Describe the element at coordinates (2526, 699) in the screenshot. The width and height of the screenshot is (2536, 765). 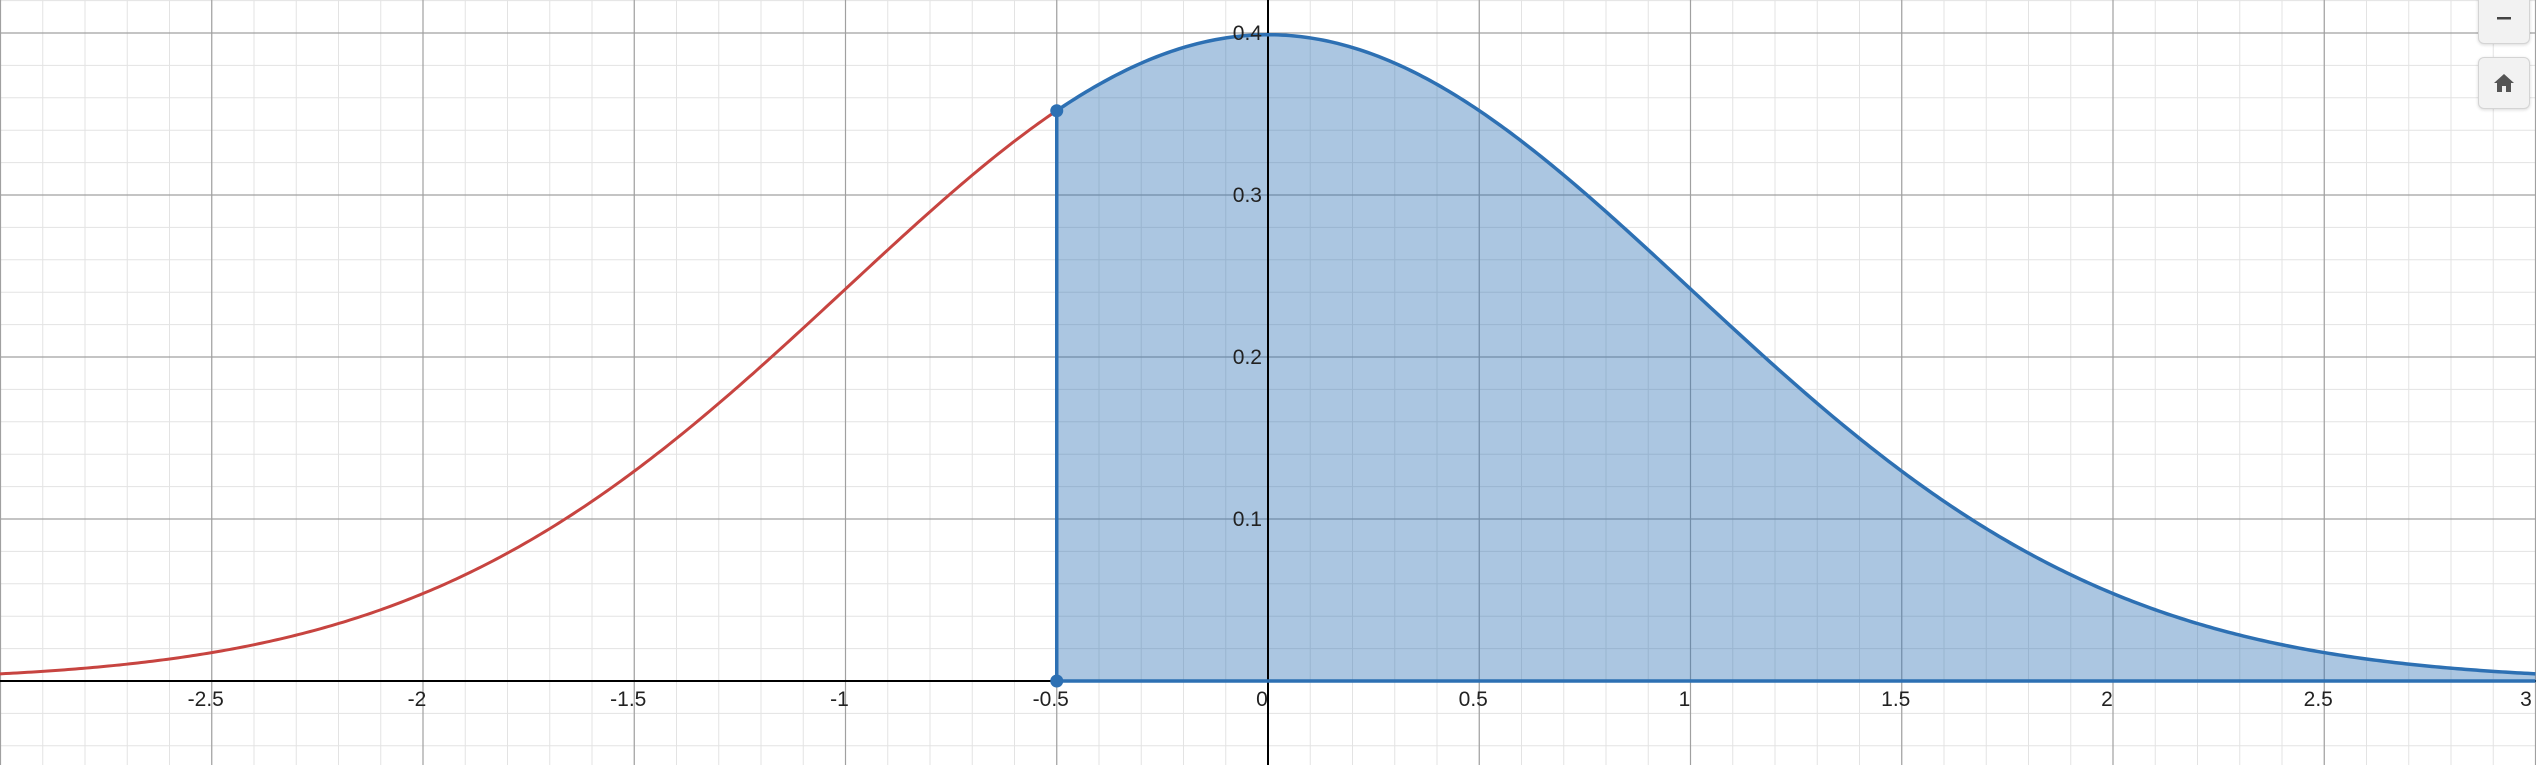
I see `x-tick-label: 3` at that location.